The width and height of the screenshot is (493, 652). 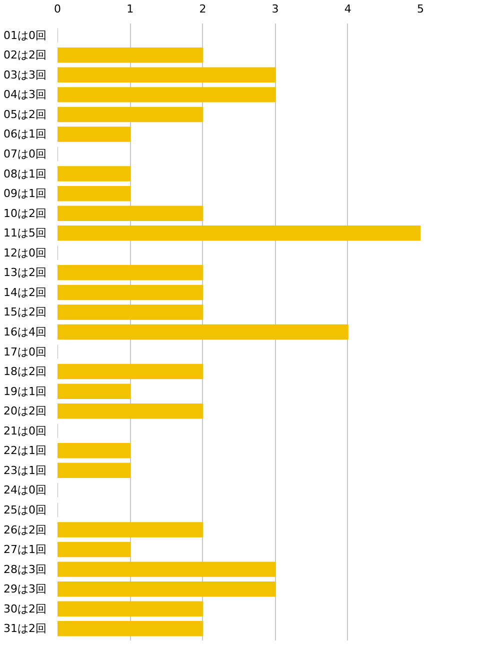 What do you see at coordinates (25, 75) in the screenshot?
I see `y-tick-label: 03は3回` at bounding box center [25, 75].